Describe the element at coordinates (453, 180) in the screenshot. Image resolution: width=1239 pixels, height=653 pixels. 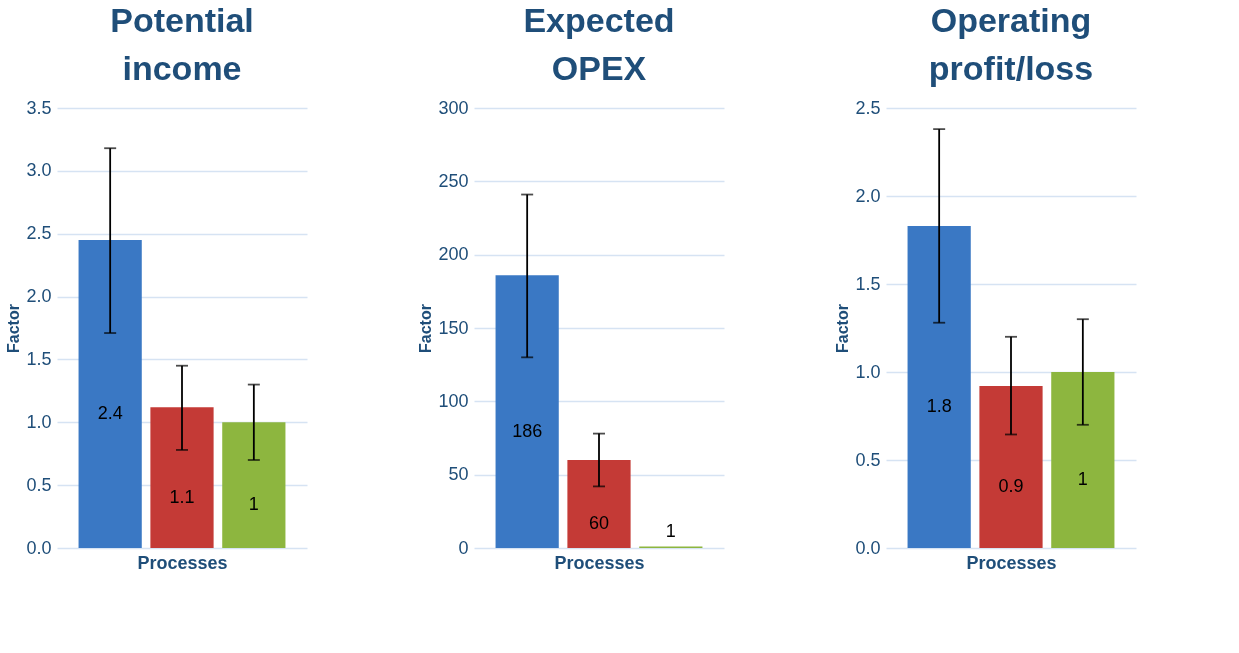
I see `y-tick-label: 250` at that location.